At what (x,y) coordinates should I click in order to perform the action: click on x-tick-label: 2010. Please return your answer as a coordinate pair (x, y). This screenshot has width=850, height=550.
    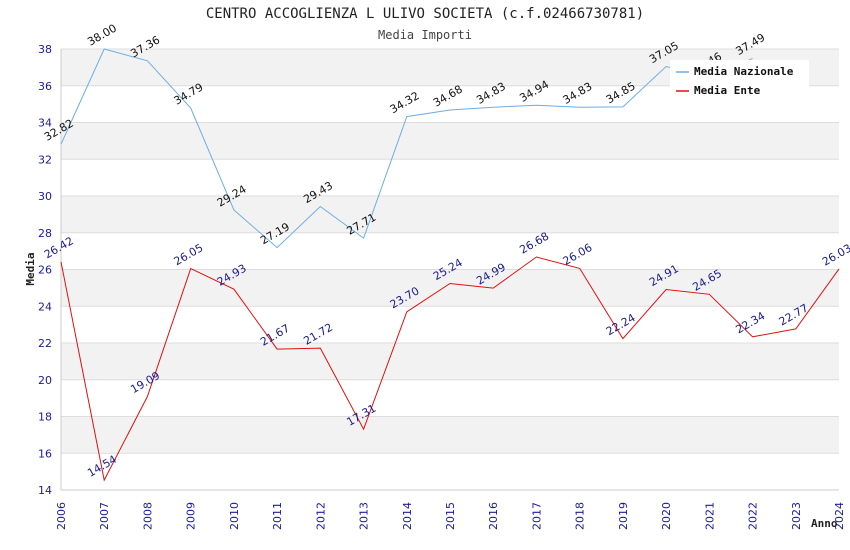
    Looking at the image, I should click on (234, 516).